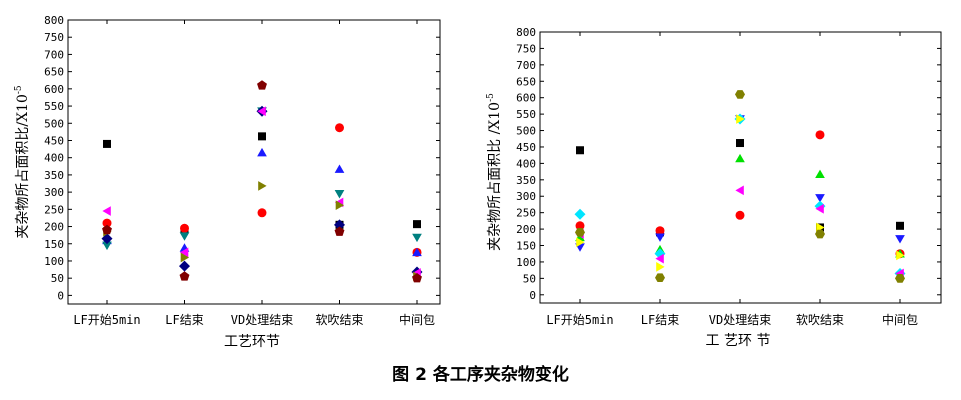  Describe the element at coordinates (494, 172) in the screenshot. I see `y-axis-title: 夹杂物所占面积比 /X10-5` at that location.